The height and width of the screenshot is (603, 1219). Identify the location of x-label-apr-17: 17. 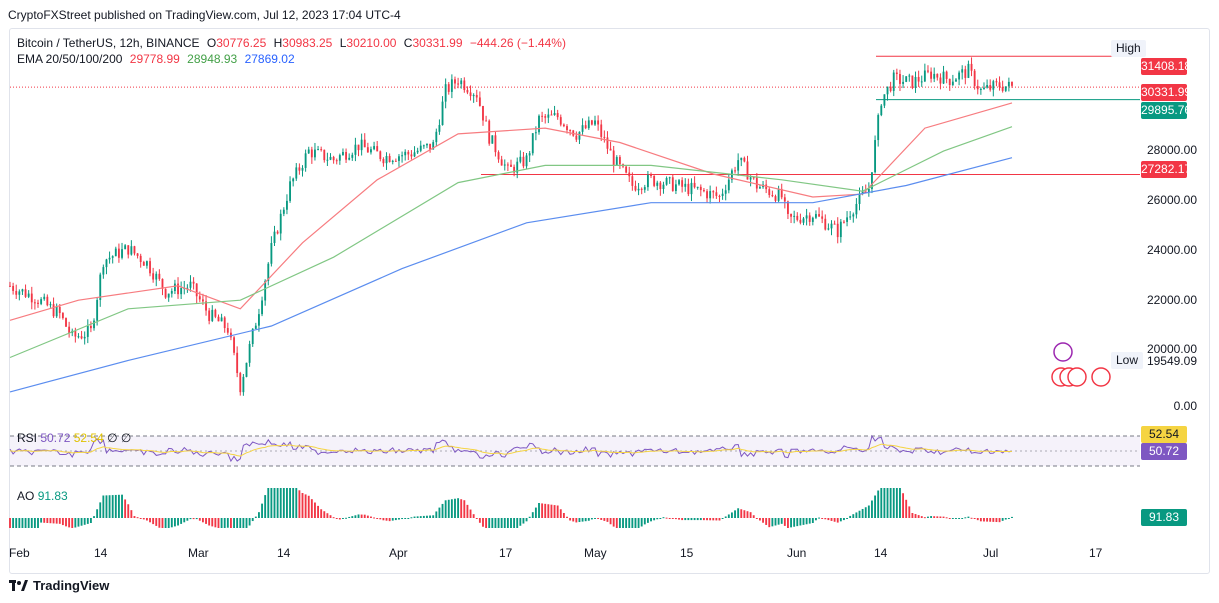
(506, 553).